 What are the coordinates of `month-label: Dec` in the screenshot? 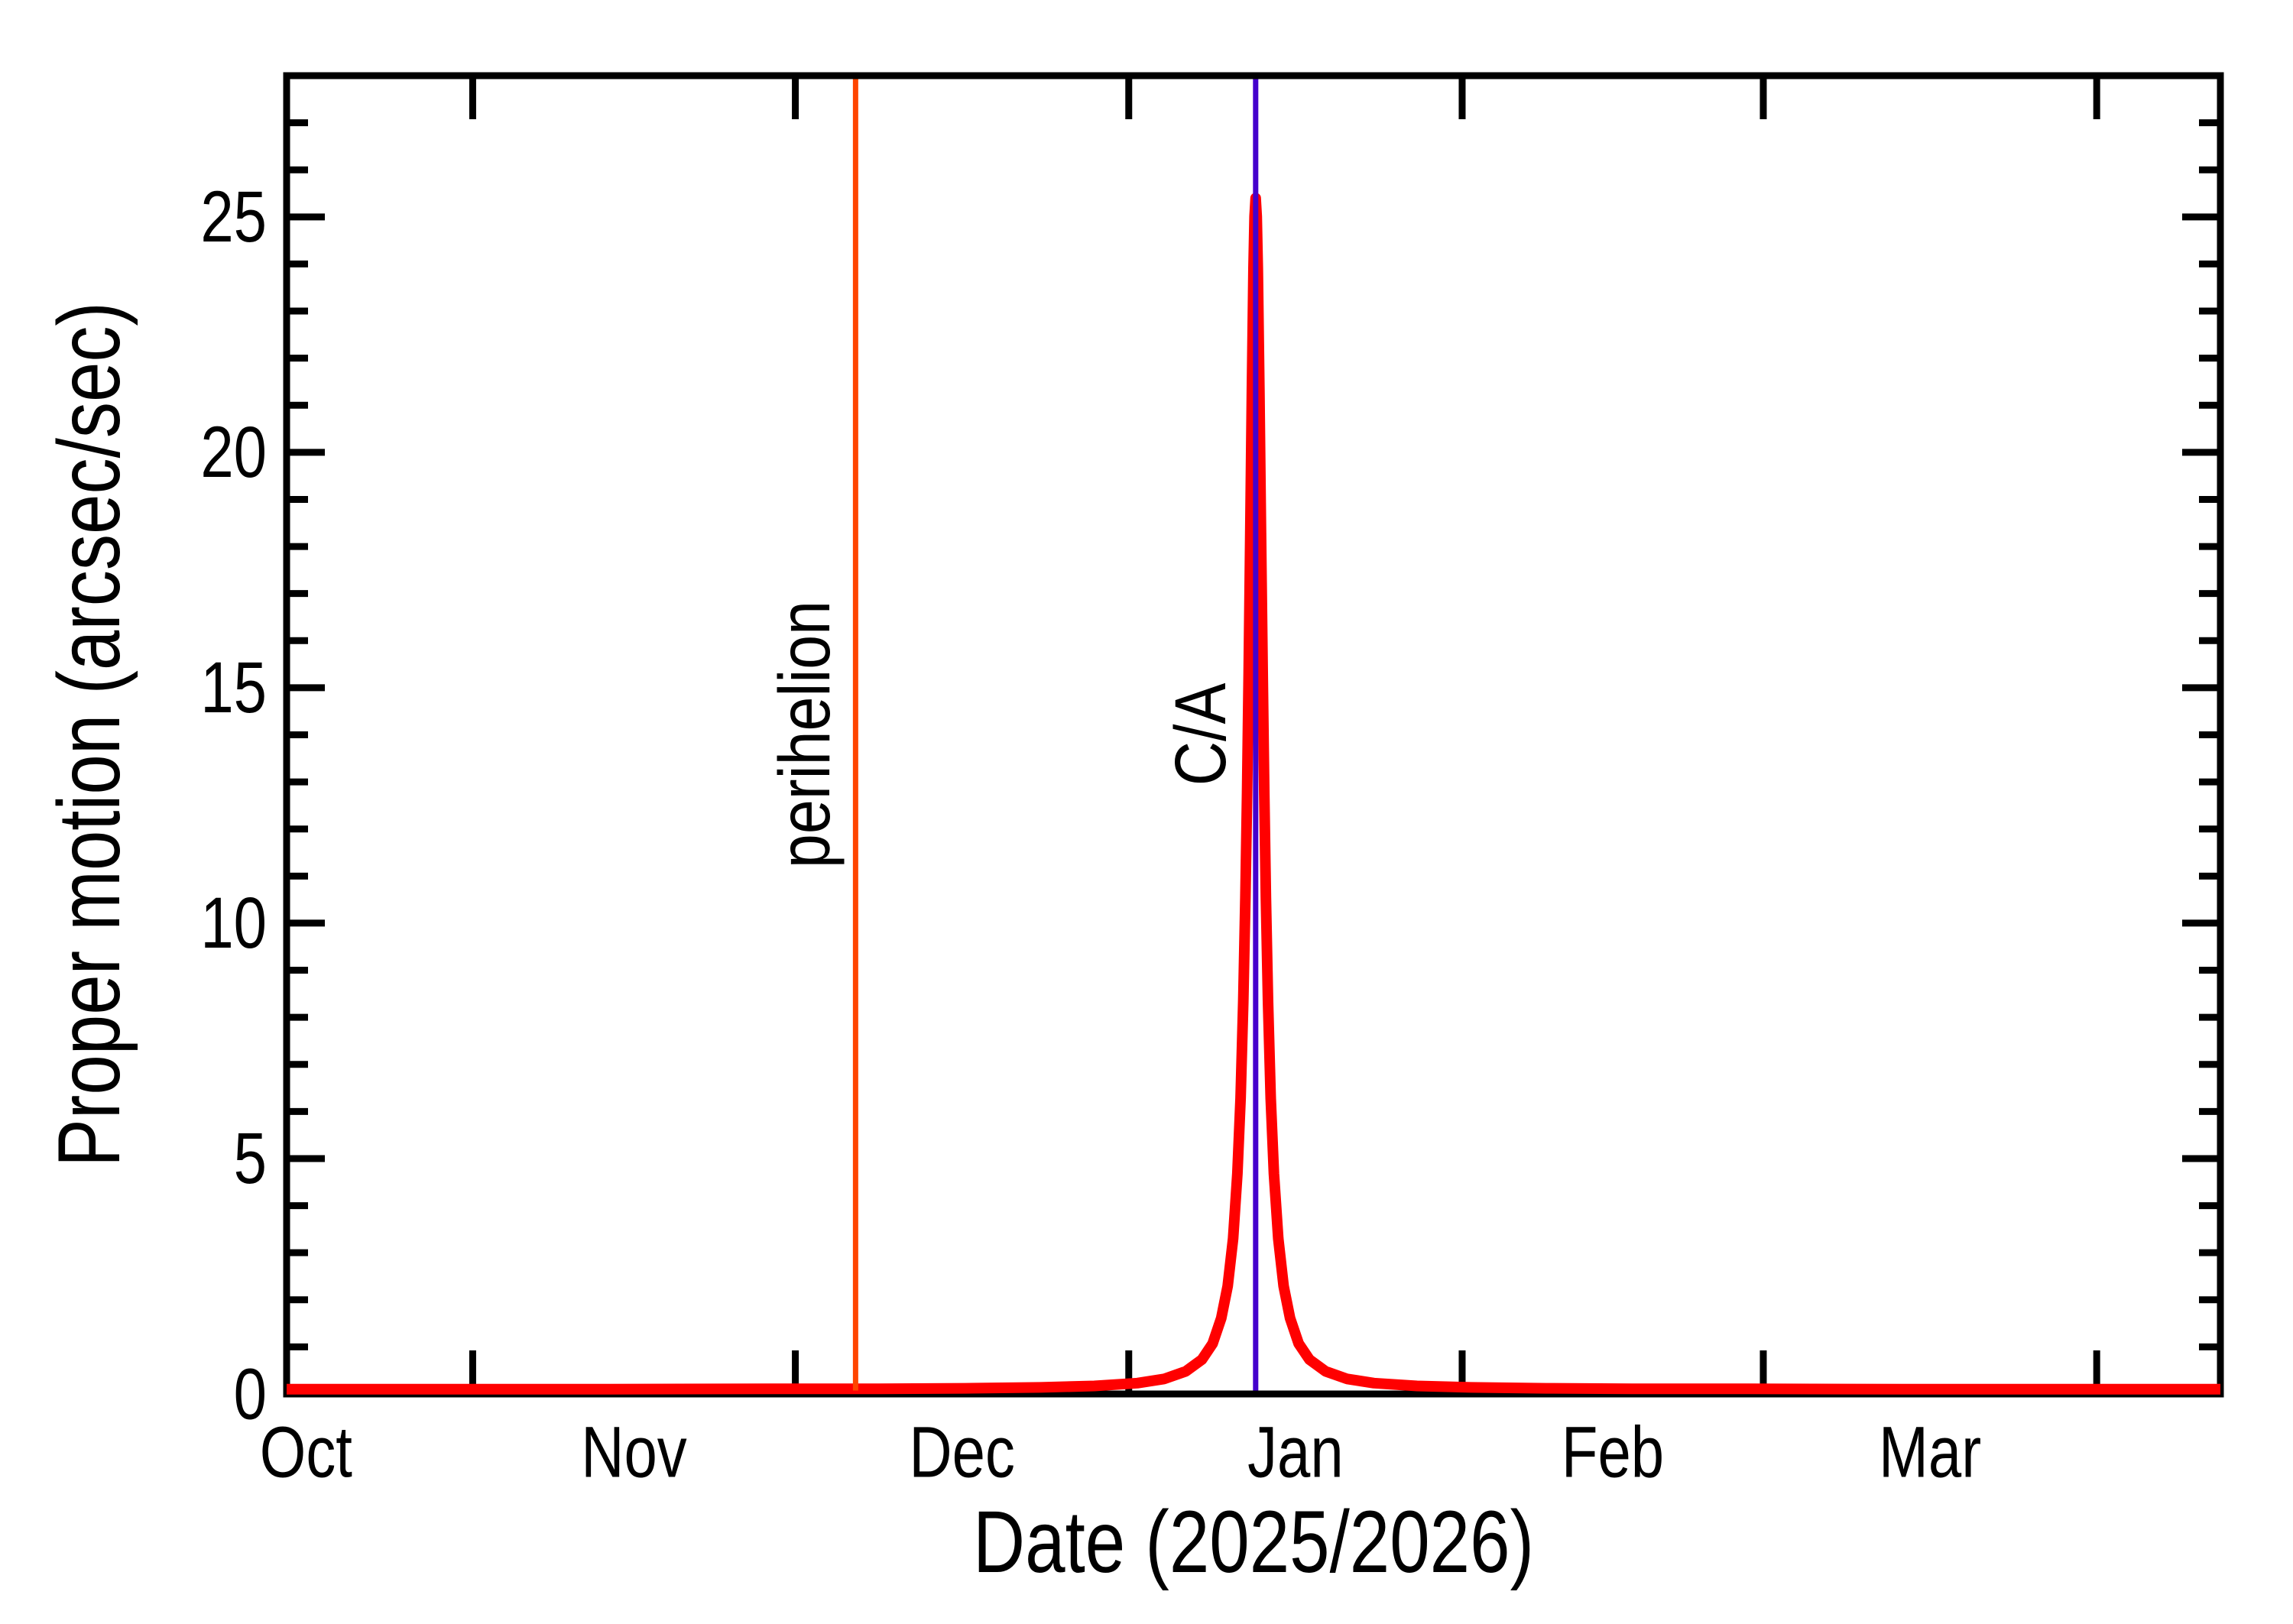 It's located at (962, 1452).